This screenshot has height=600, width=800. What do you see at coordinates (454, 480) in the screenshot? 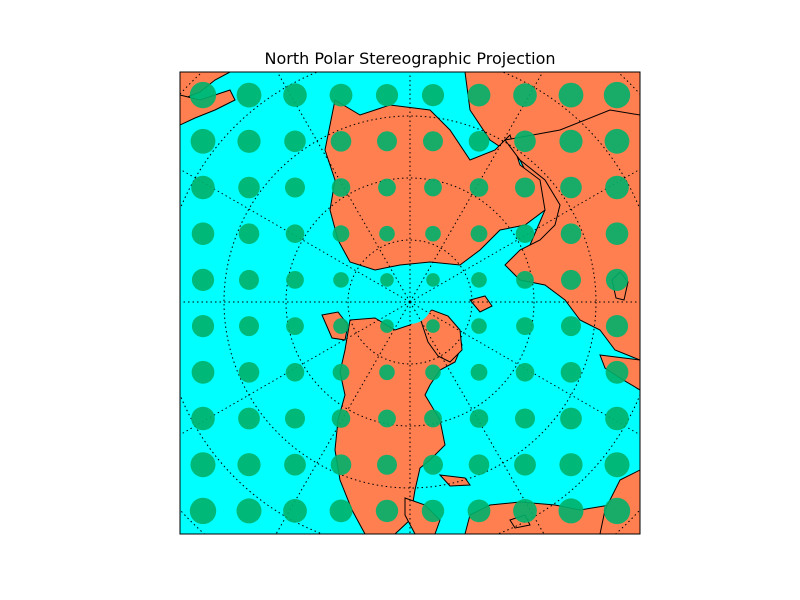
I see `land-caribbean` at bounding box center [454, 480].